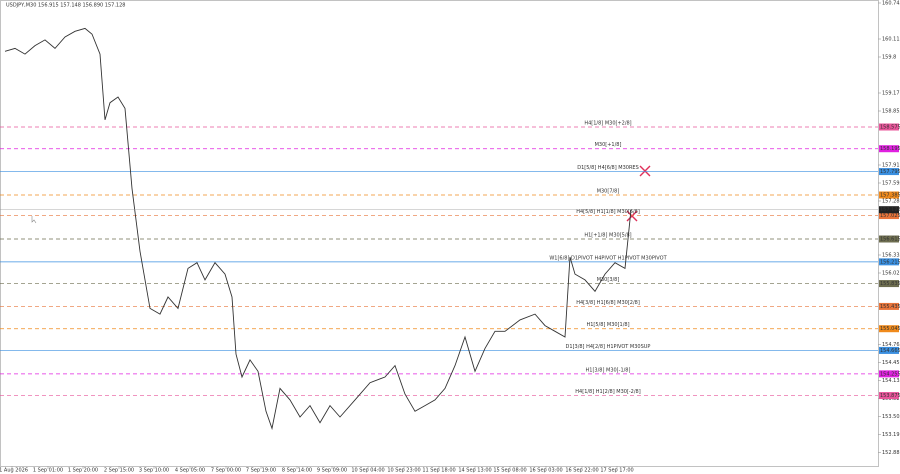 The width and height of the screenshot is (900, 474). I want to click on x-tick-label: 4 Sep 05:00, so click(190, 471).